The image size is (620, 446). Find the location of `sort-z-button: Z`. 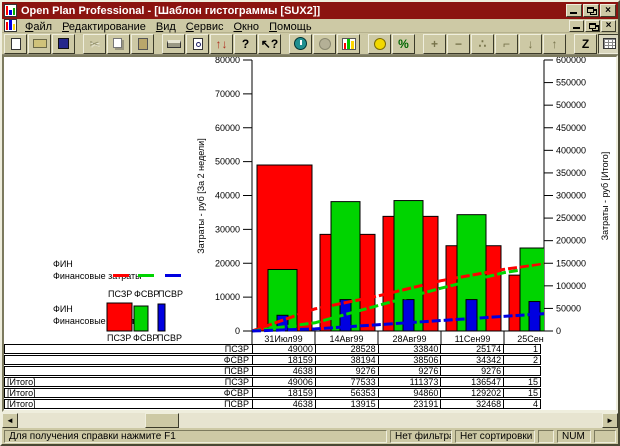

sort-z-button: Z is located at coordinates (585, 43).